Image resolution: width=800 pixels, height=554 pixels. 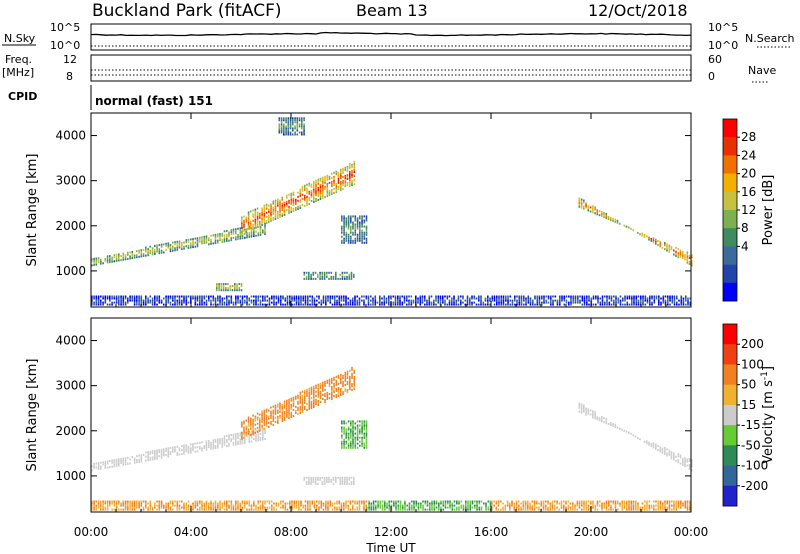 I want to click on time-tick-label: 12:00, so click(x=391, y=532).